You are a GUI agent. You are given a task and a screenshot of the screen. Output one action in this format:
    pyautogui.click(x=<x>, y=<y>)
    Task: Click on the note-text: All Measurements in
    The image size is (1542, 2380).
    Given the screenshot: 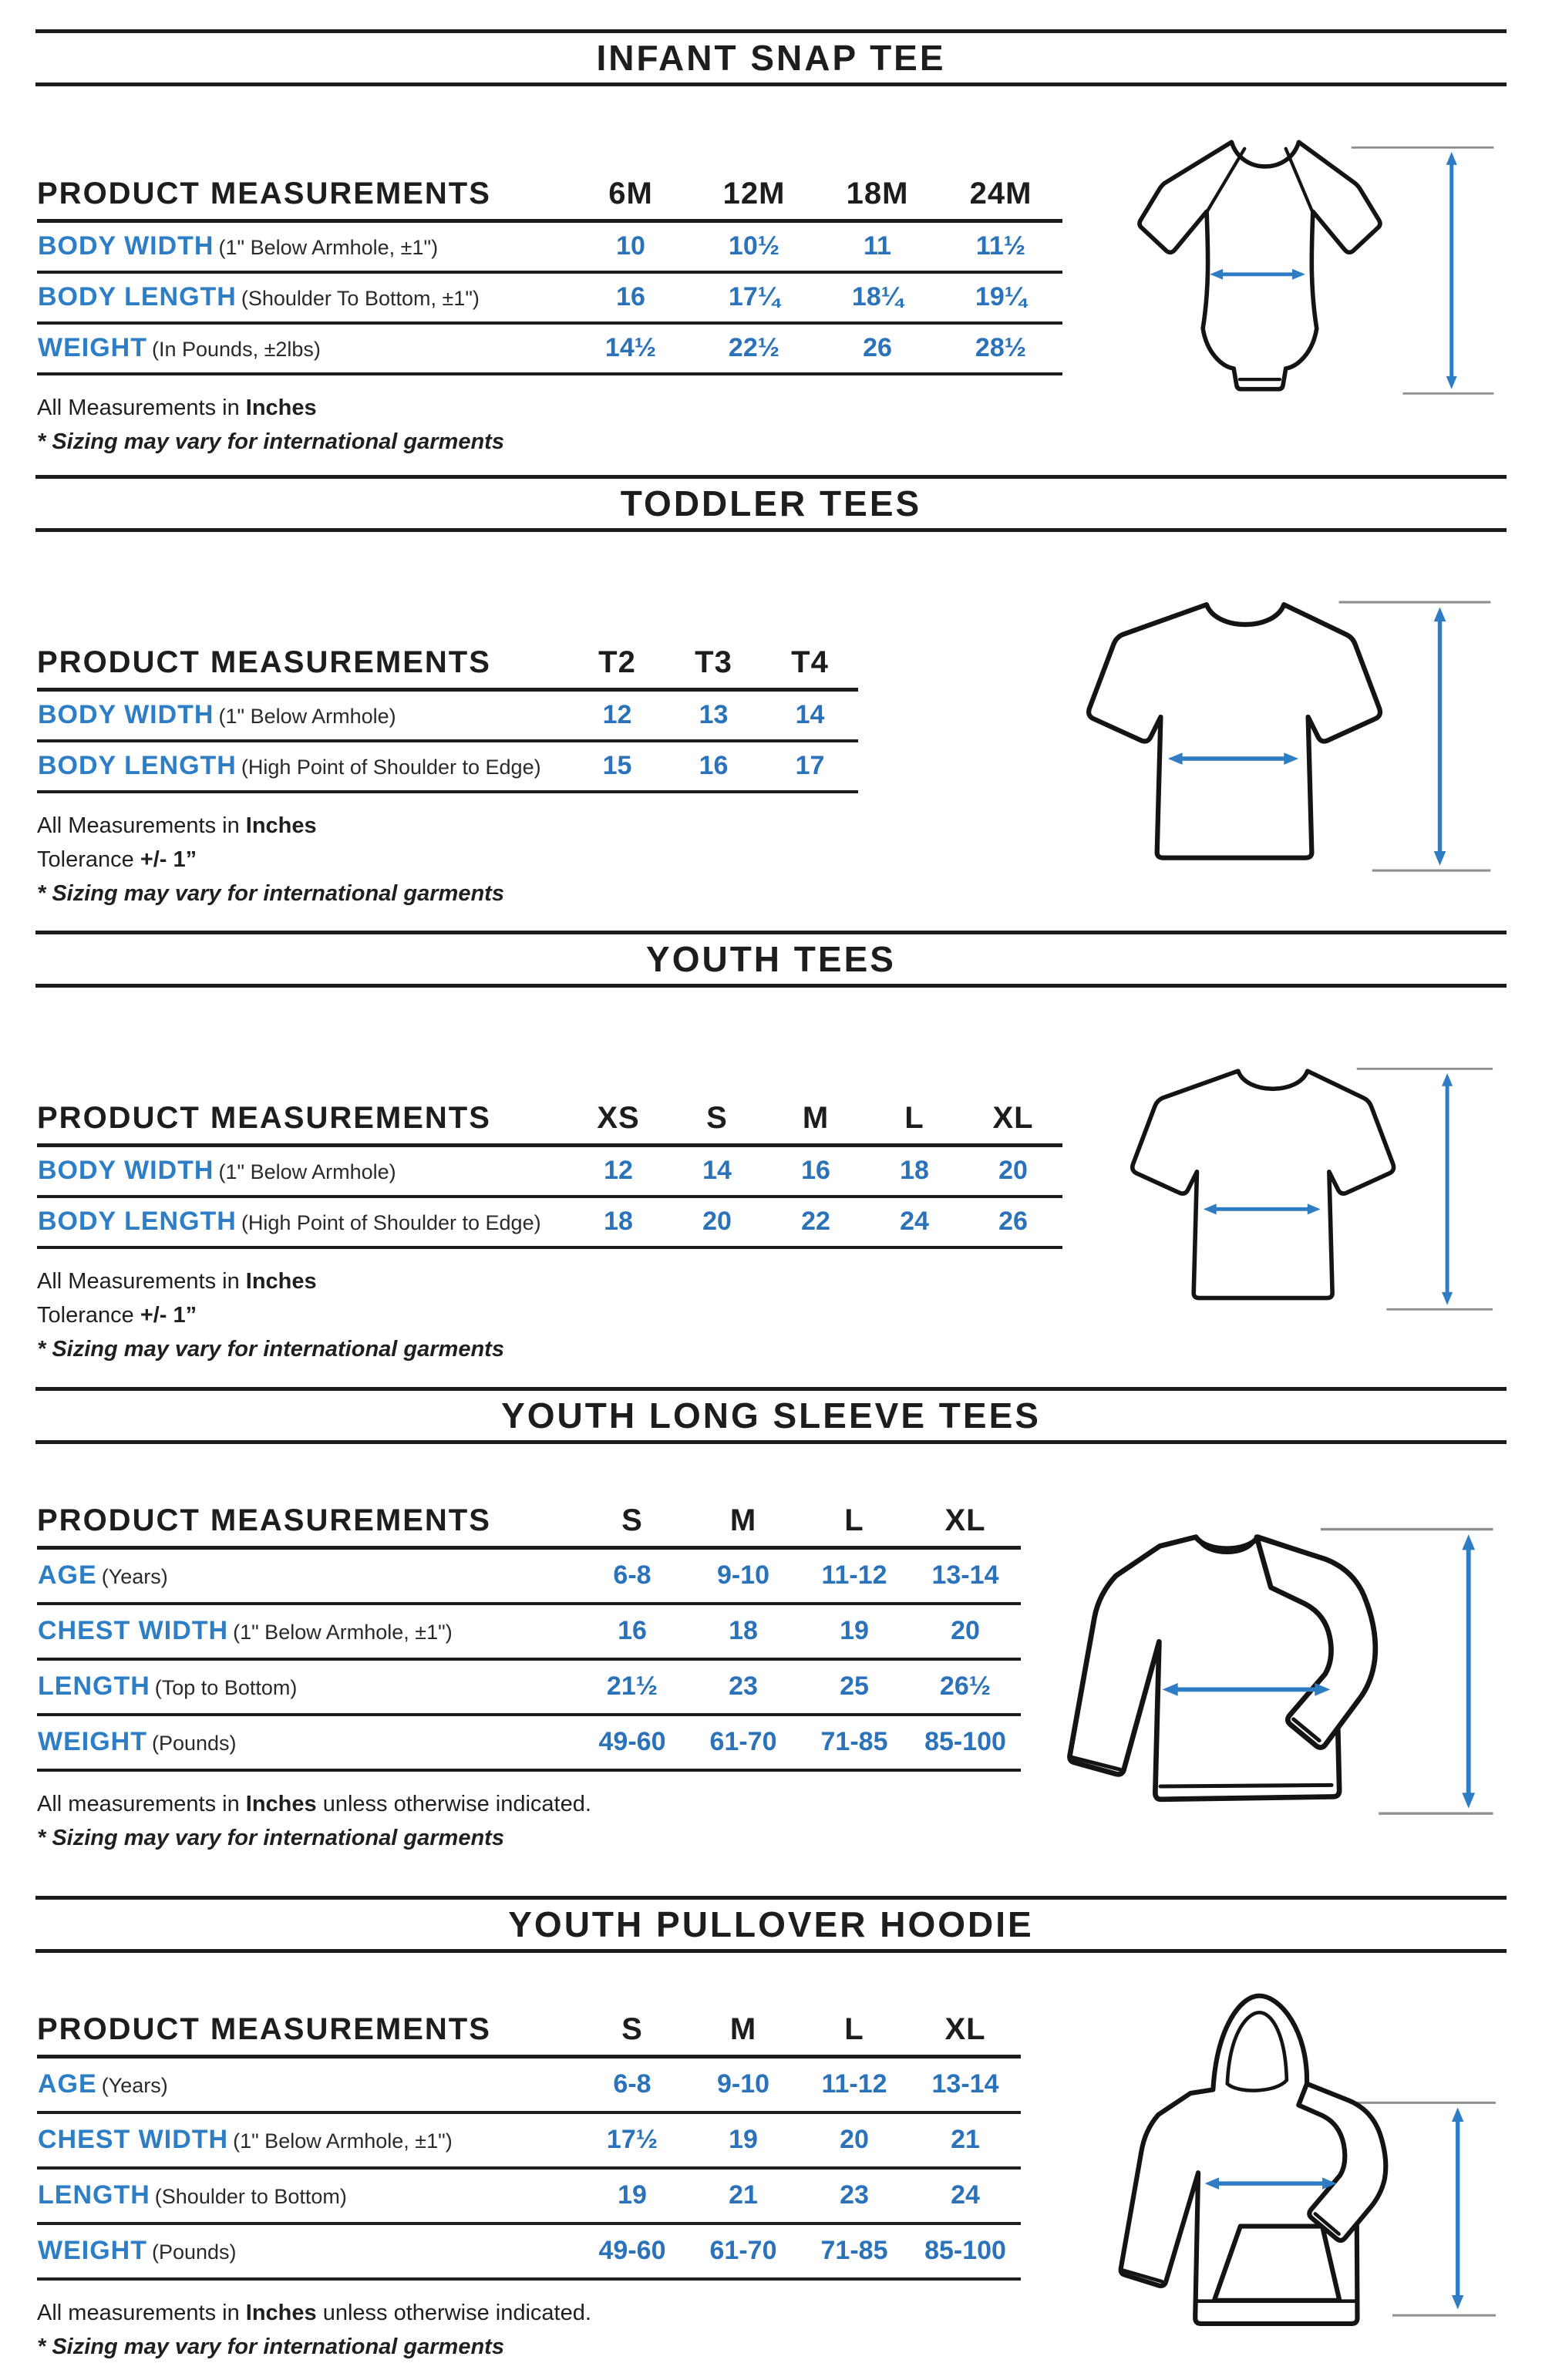 What is the action you would take?
    pyautogui.click(x=142, y=826)
    